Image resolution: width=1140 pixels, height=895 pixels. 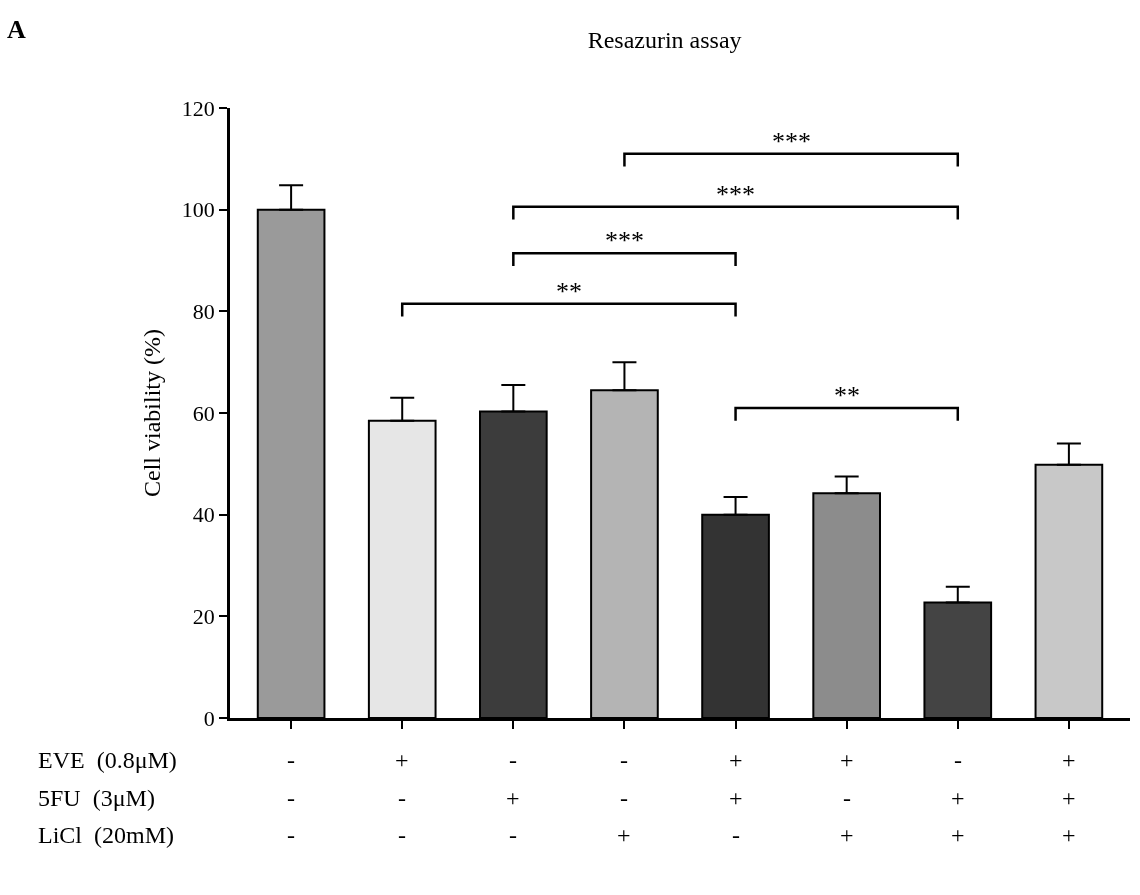 What do you see at coordinates (402, 797) in the screenshot?
I see `x-tick-label: + - -` at bounding box center [402, 797].